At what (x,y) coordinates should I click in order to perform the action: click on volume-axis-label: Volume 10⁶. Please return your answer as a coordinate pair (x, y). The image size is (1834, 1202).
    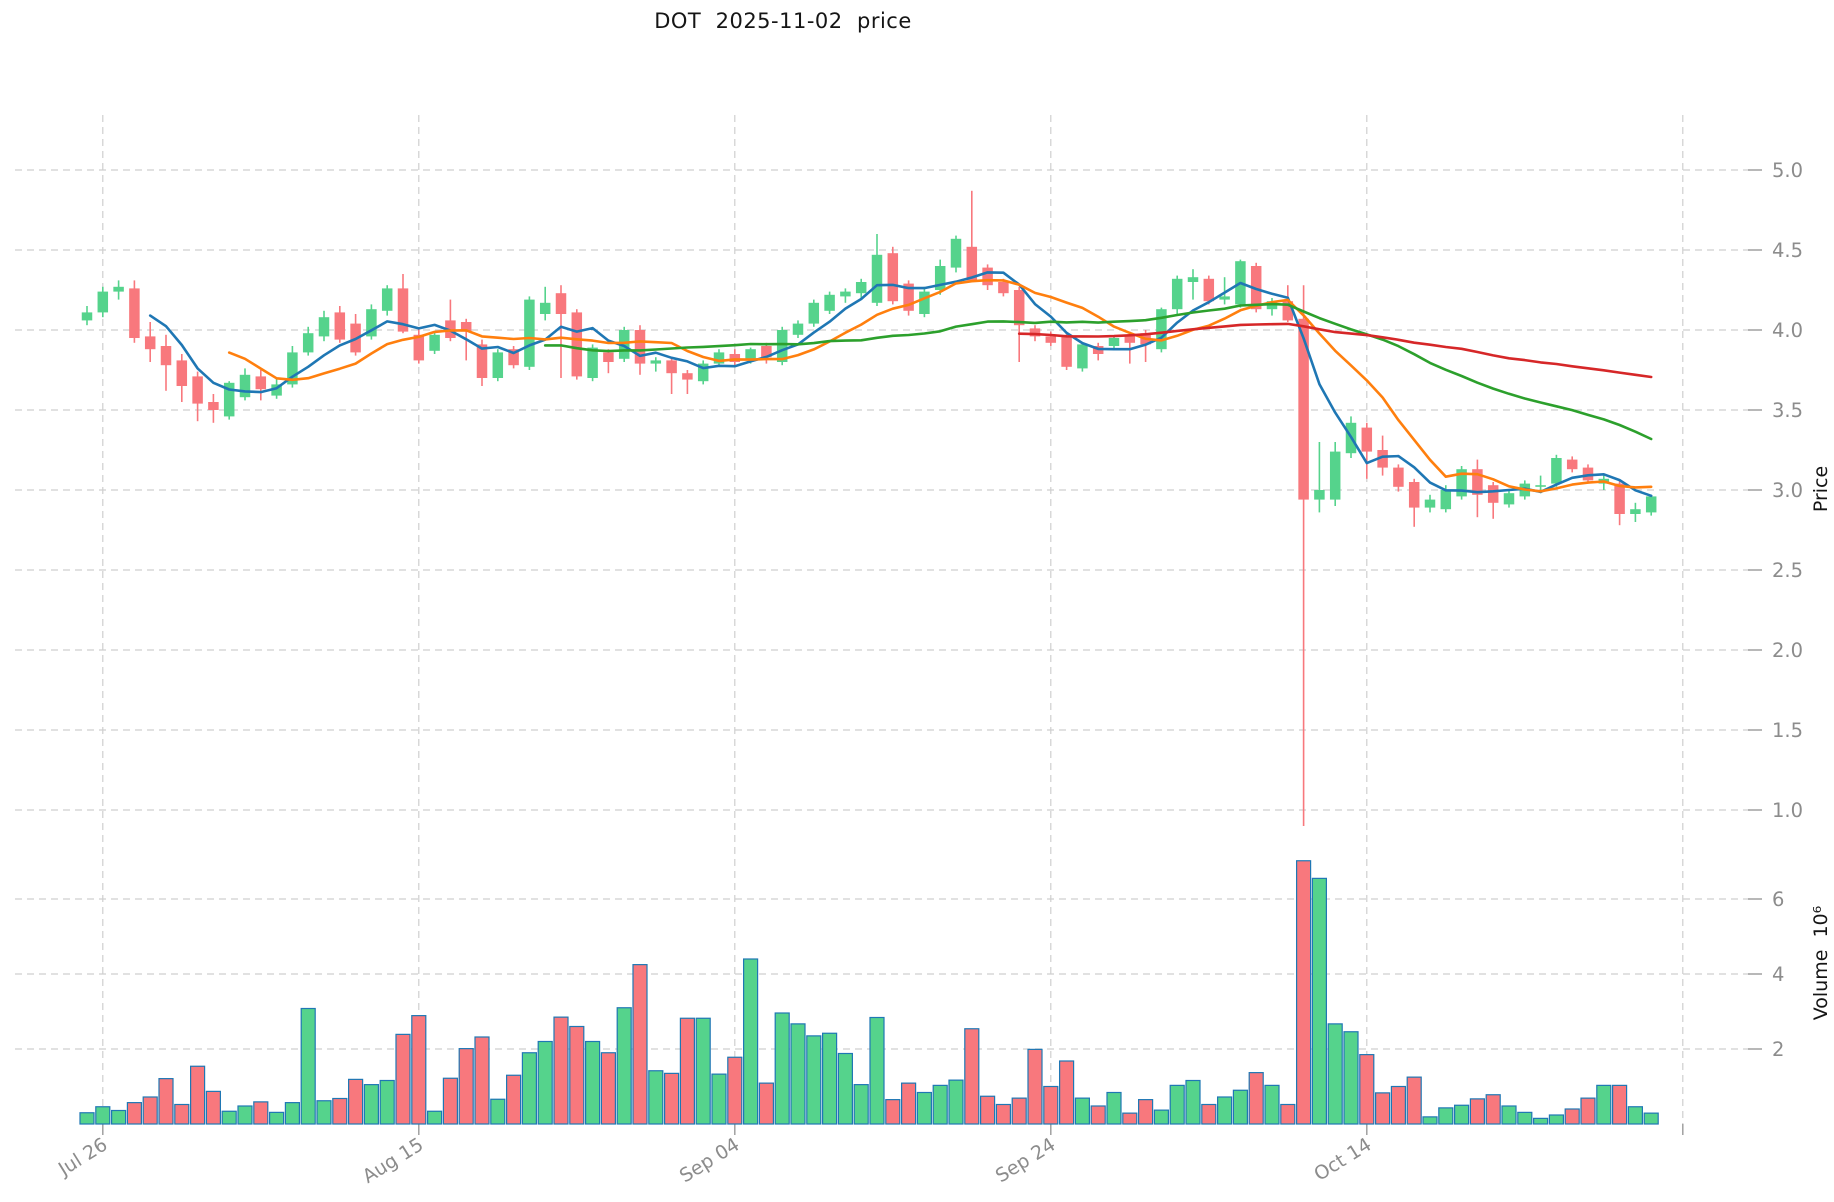
    Looking at the image, I should click on (1821, 963).